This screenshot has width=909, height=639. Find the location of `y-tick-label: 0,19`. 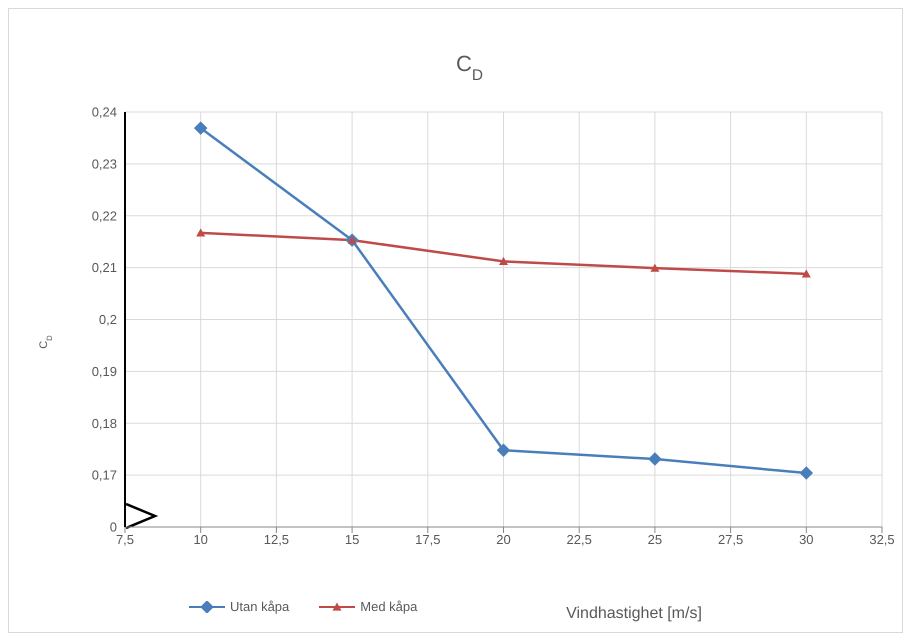

y-tick-label: 0,19 is located at coordinates (104, 371).